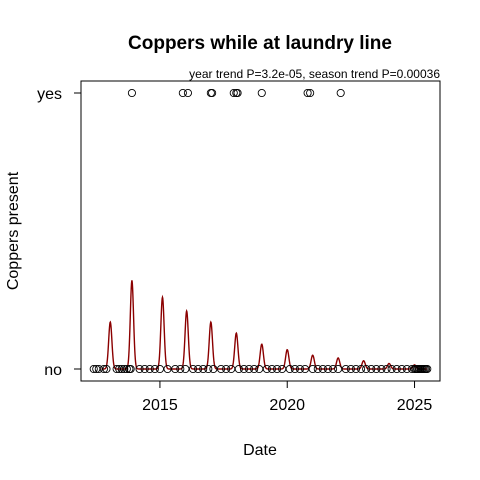 The image size is (480, 480). I want to click on x-axis-label: Date, so click(260, 450).